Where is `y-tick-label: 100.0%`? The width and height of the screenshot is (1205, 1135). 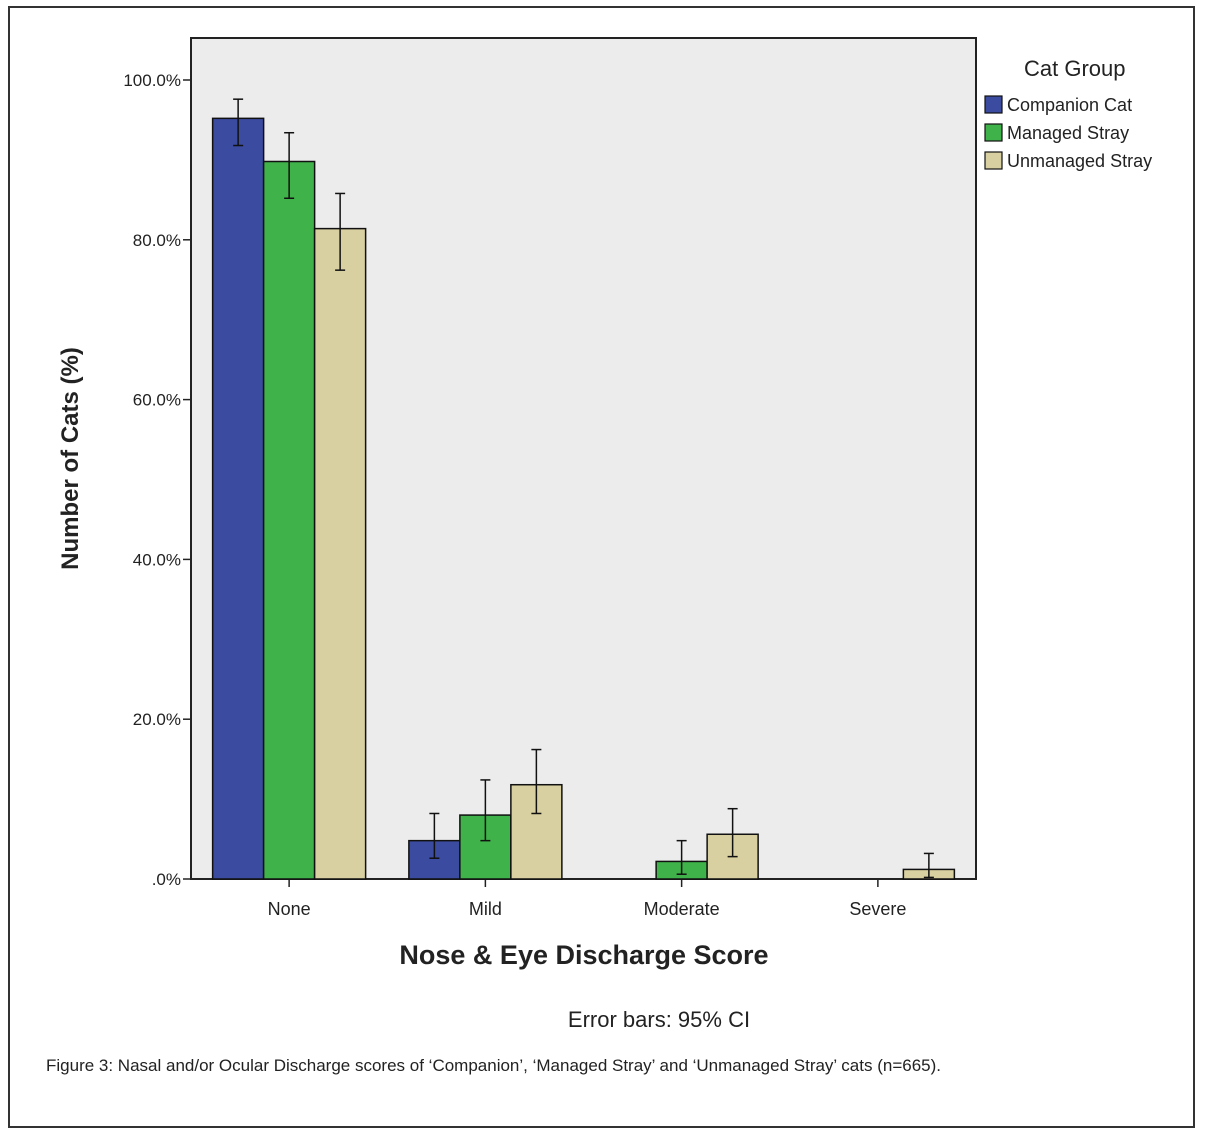
y-tick-label: 100.0% is located at coordinates (152, 80).